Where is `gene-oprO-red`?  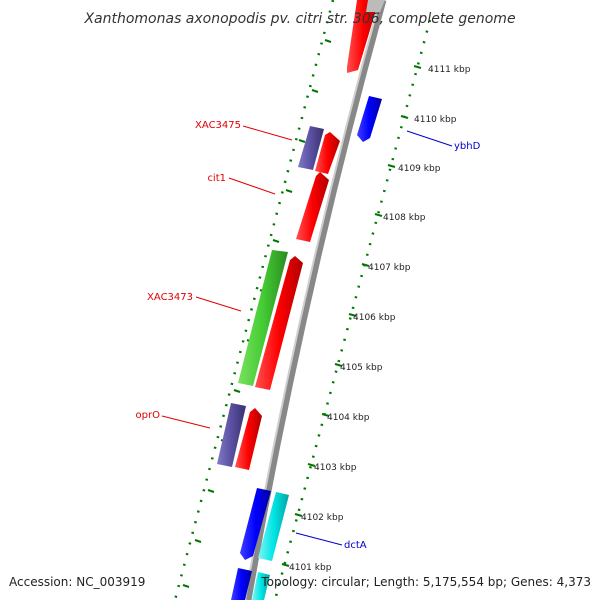
gene-oprO-red is located at coordinates (248, 439).